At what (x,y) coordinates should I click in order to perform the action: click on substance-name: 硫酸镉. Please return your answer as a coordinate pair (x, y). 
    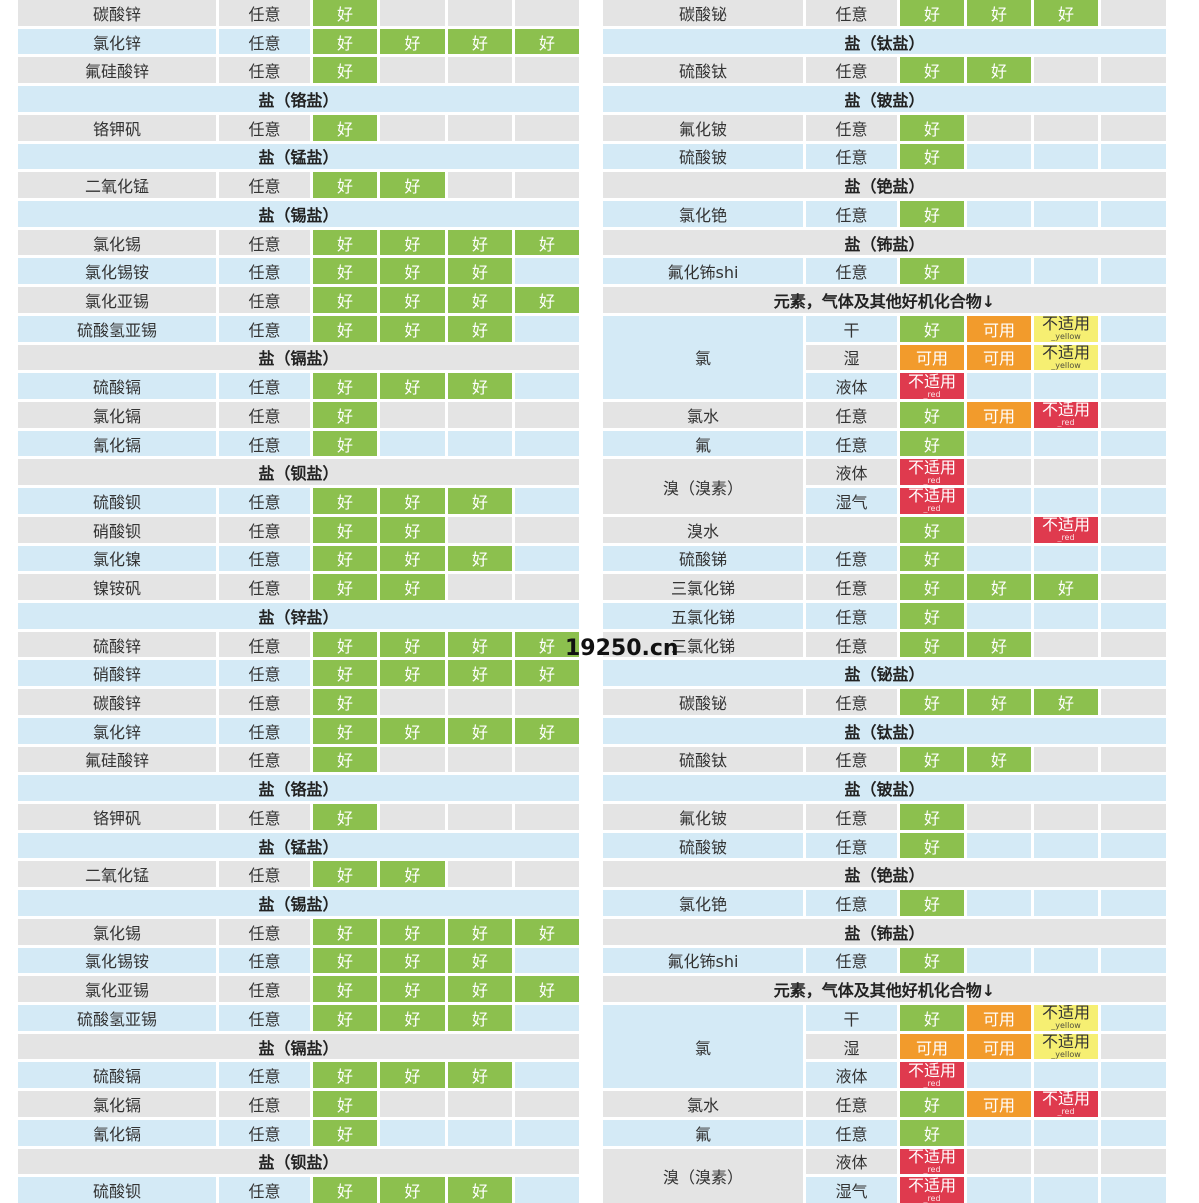
    Looking at the image, I should click on (117, 1075).